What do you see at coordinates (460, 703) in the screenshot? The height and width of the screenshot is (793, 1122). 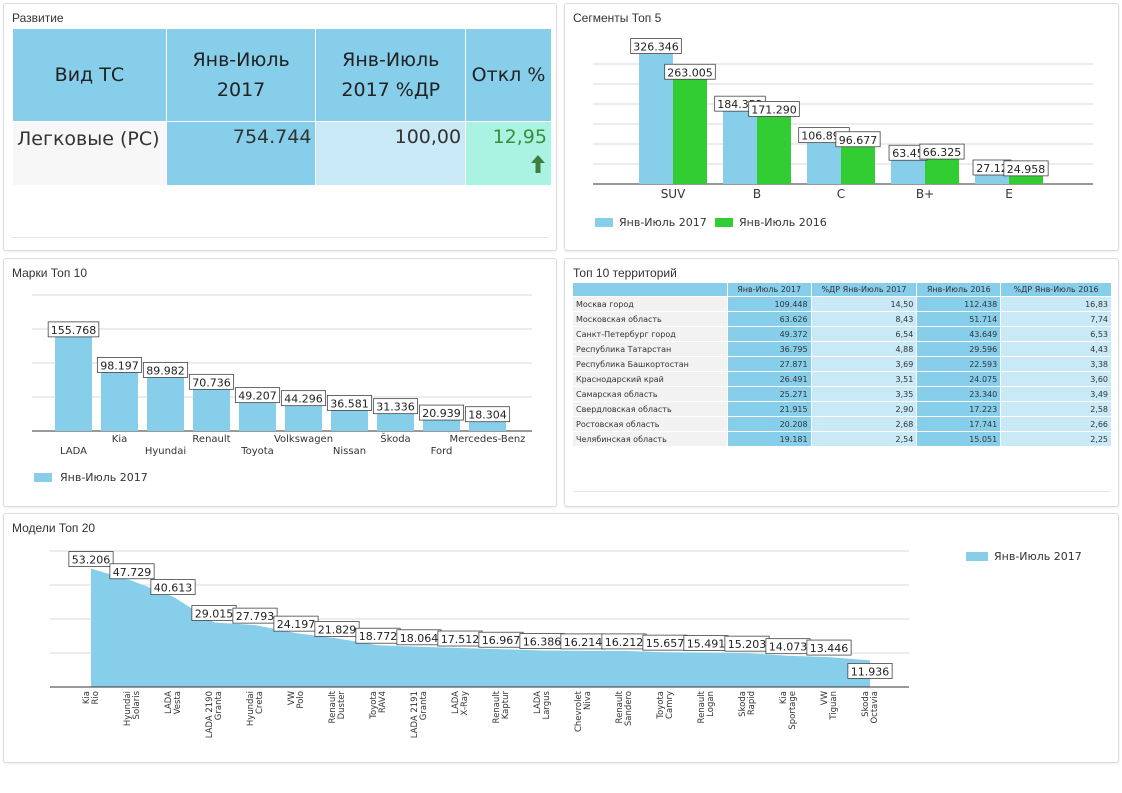 I see `x-tick-label: LADAX-Ray` at bounding box center [460, 703].